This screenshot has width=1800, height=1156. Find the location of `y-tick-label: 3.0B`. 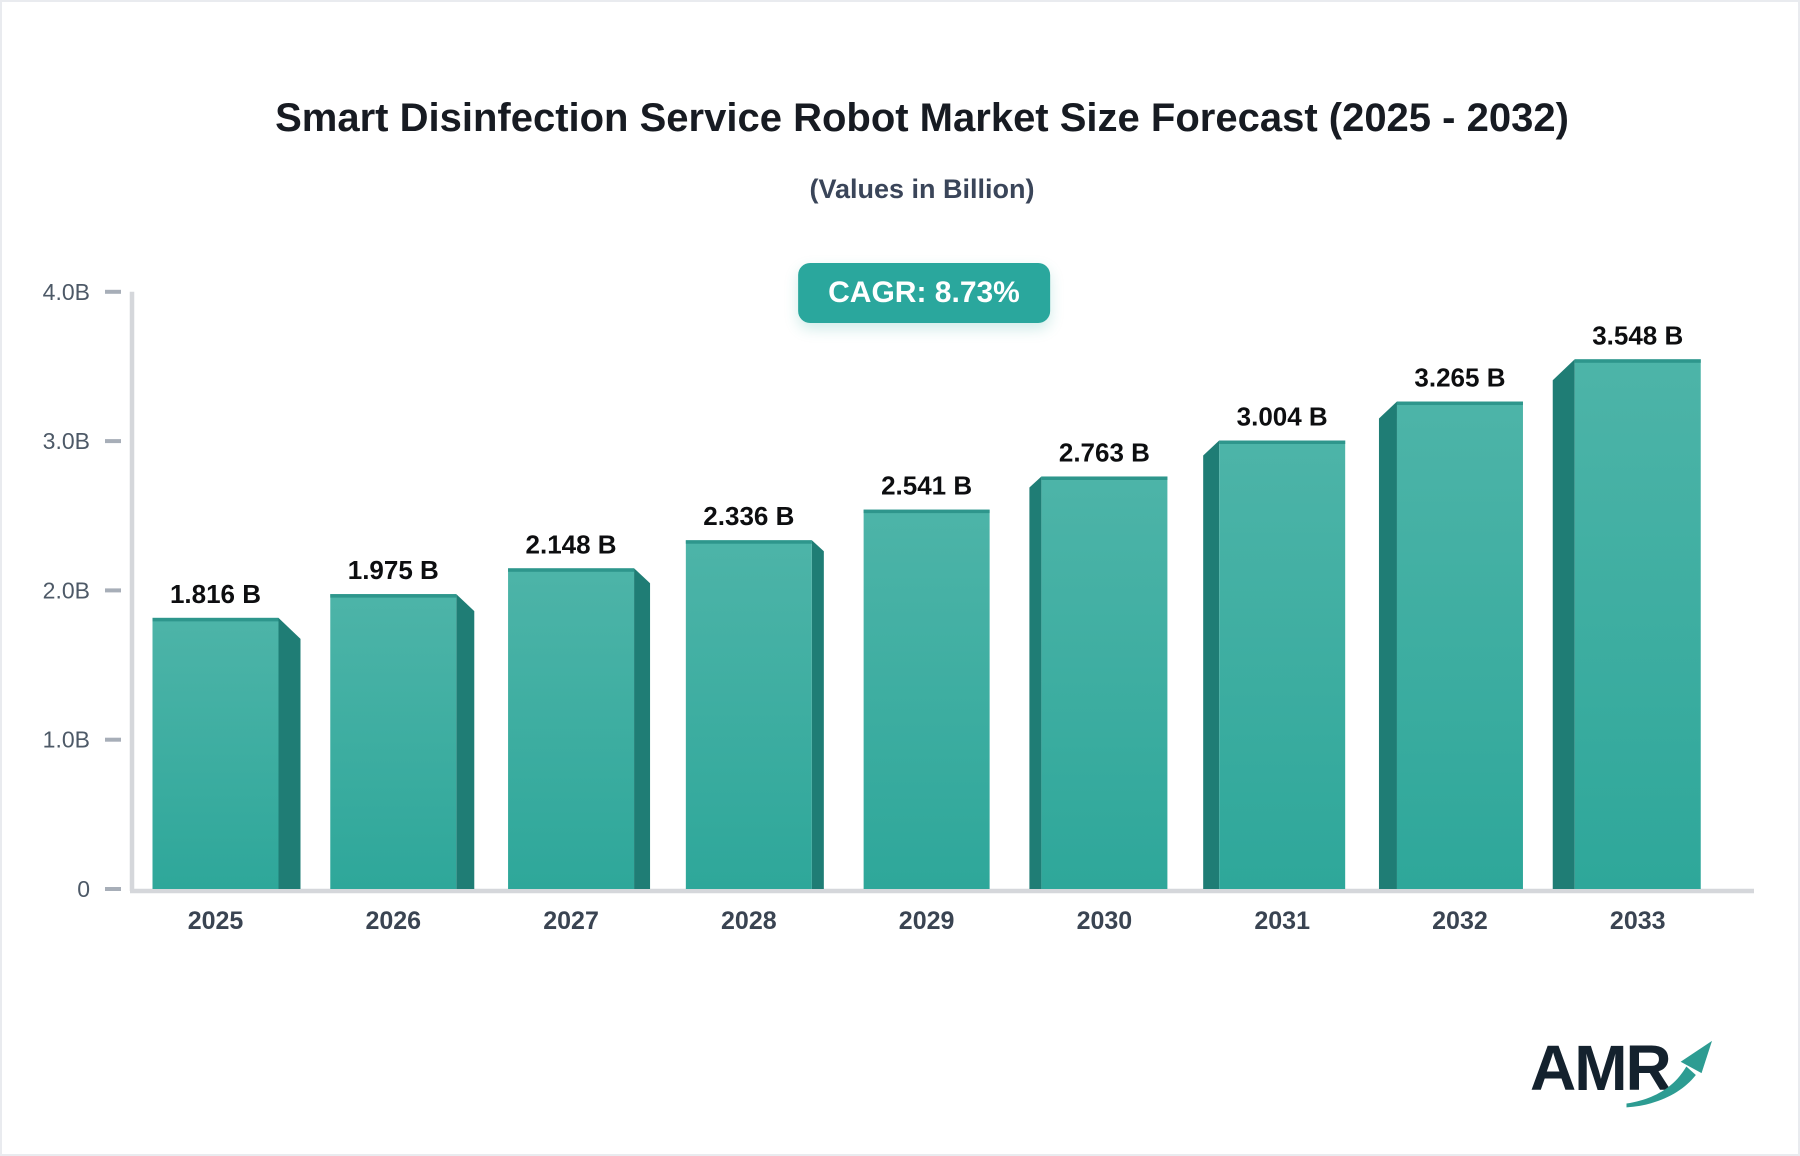

y-tick-label: 3.0B is located at coordinates (66, 441).